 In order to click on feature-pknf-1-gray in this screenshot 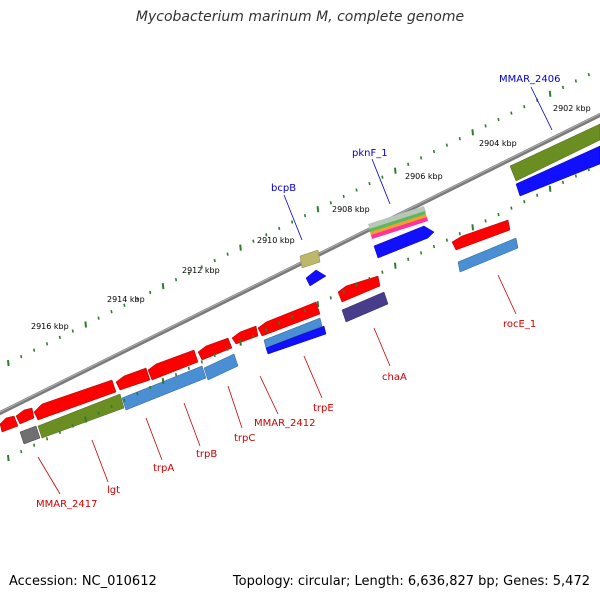, I will do `click(397, 218)`.